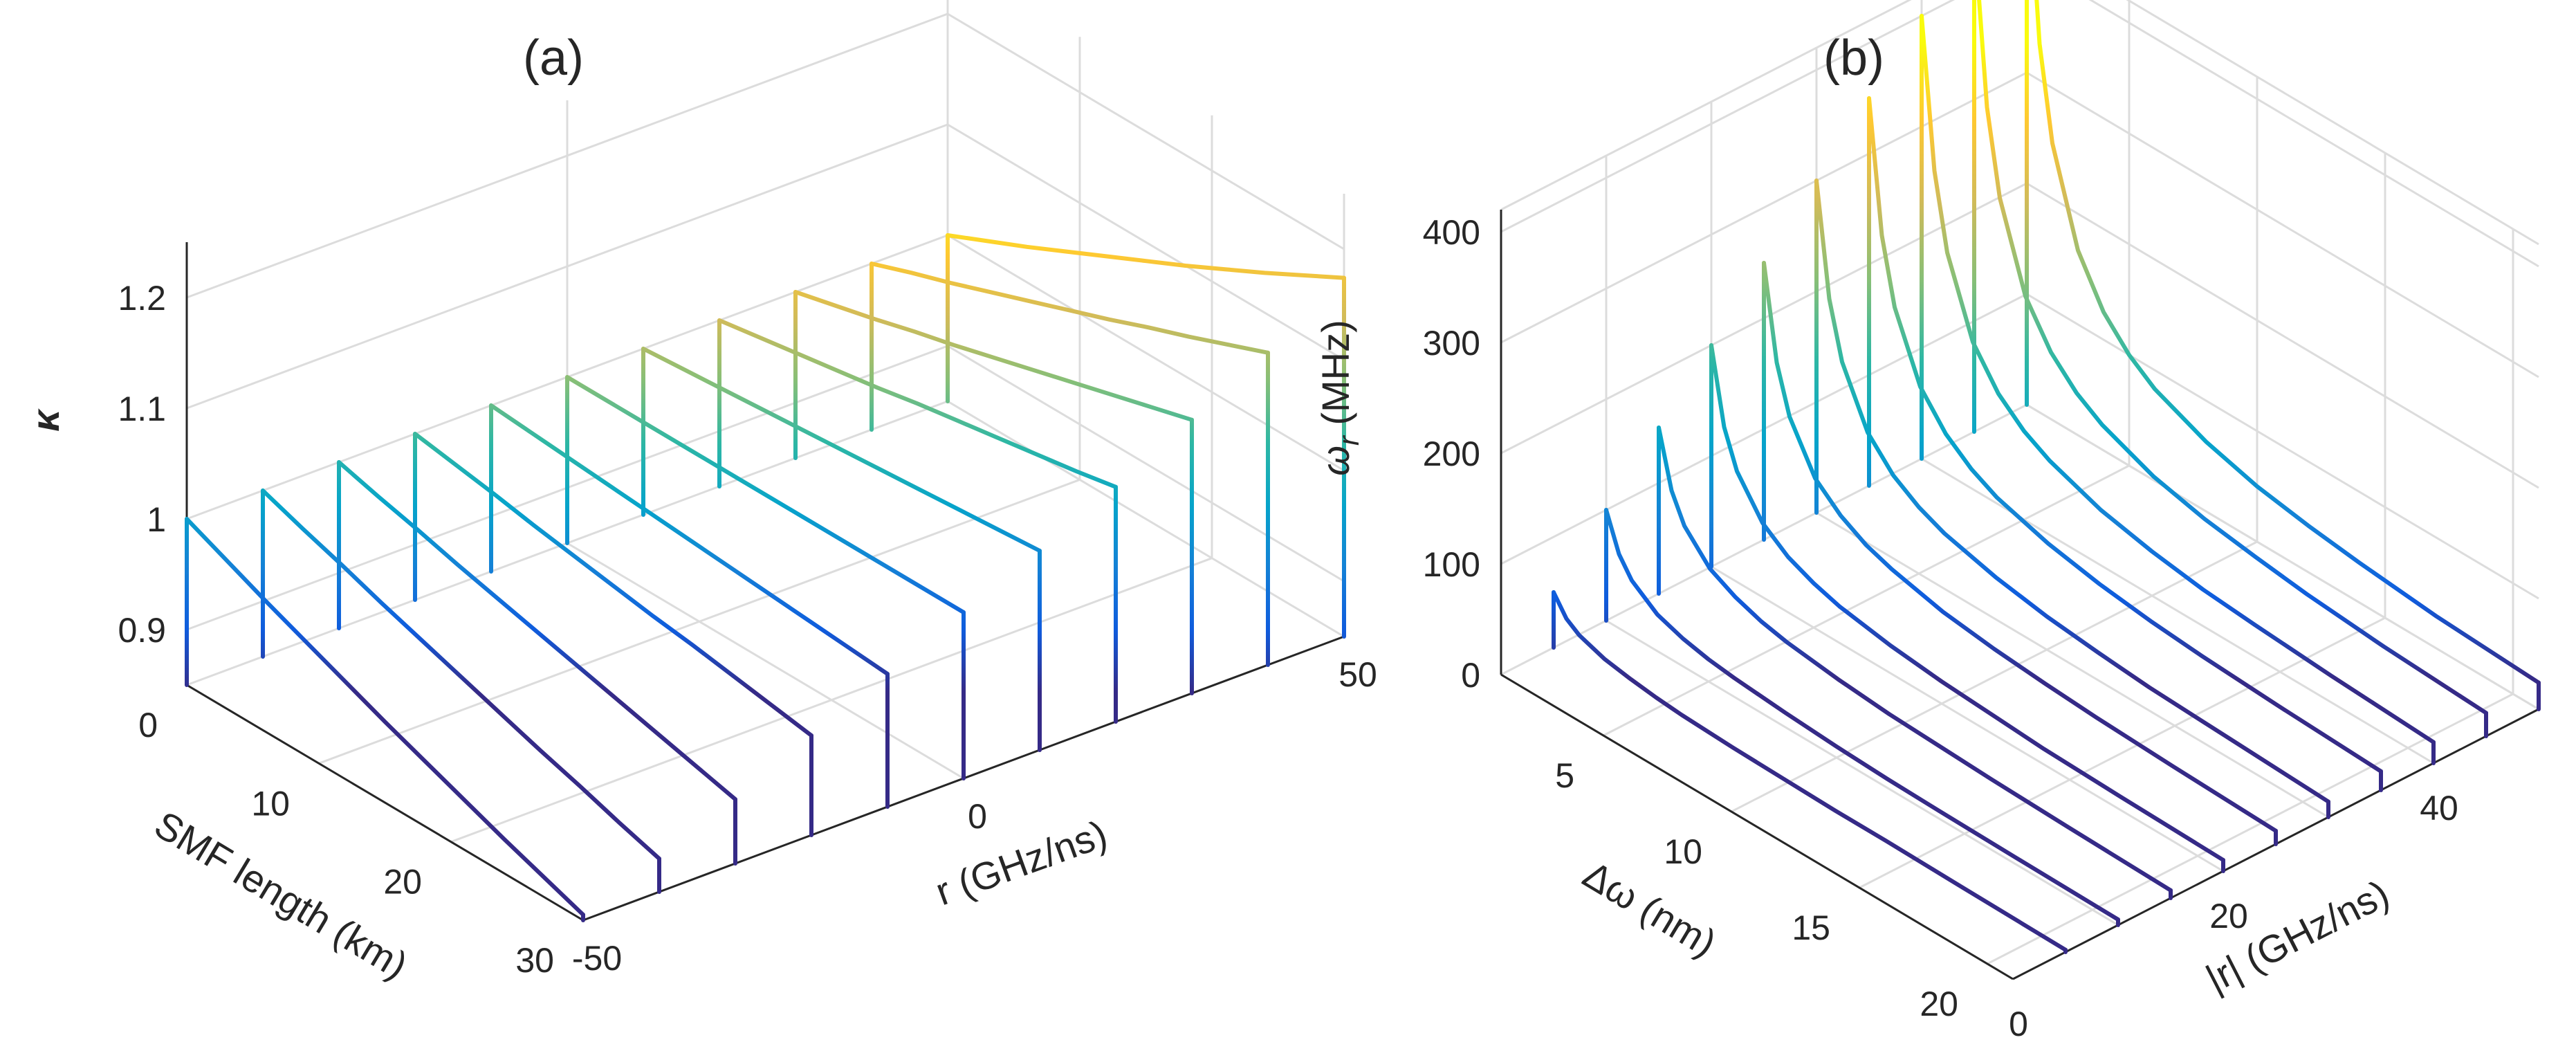 Image resolution: width=2576 pixels, height=1042 pixels. Describe the element at coordinates (1939, 1004) in the screenshot. I see `panel-b-x-tick-label: 20` at that location.